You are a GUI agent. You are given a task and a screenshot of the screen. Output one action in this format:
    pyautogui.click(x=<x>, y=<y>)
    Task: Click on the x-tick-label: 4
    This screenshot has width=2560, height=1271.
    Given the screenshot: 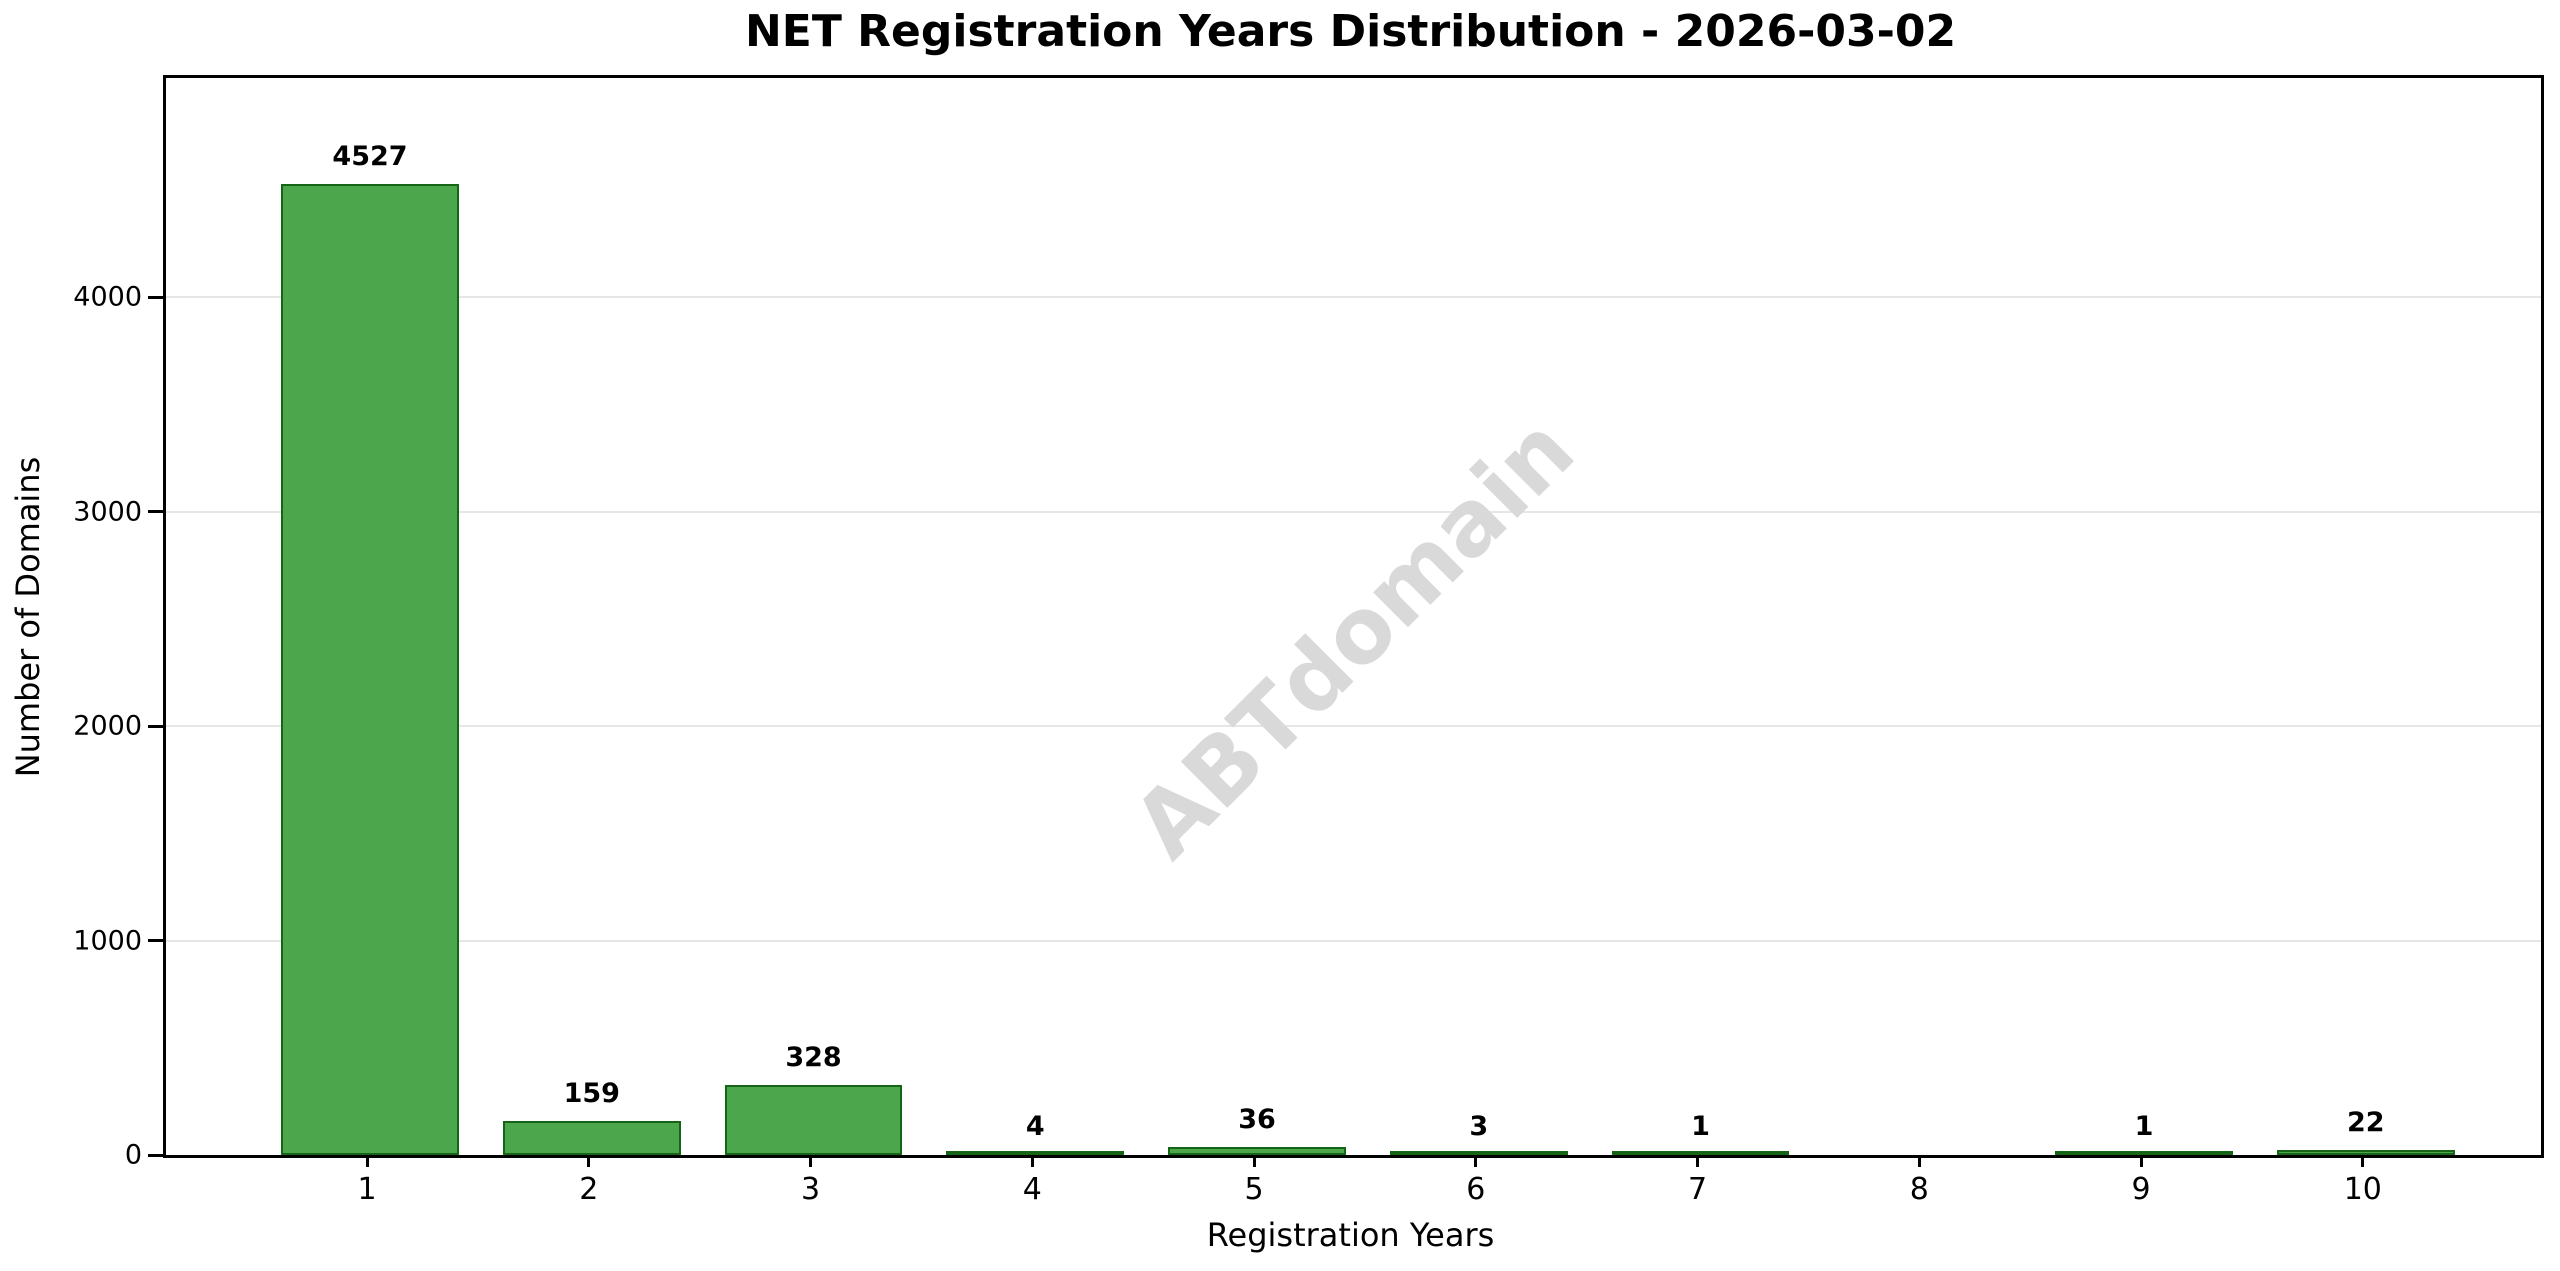 What is the action you would take?
    pyautogui.click(x=1032, y=1189)
    